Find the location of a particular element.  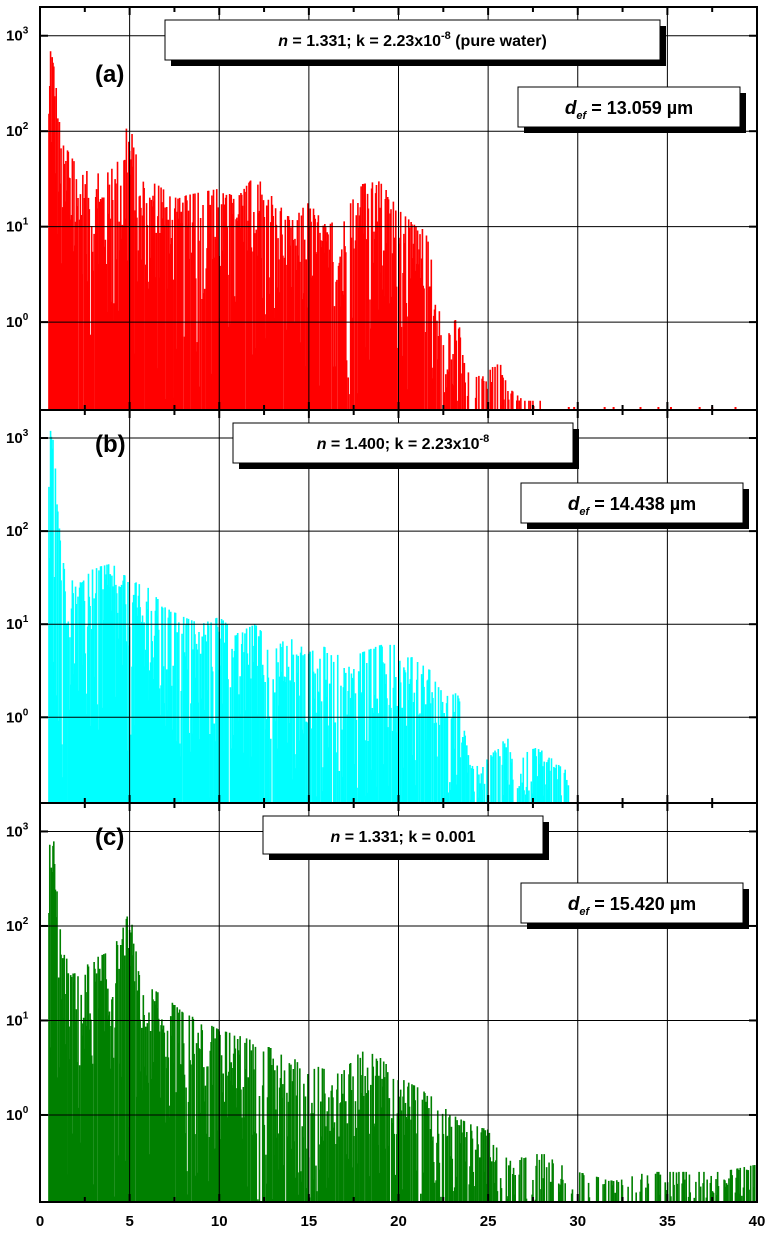

annotation-box: n = 1.400; k = 2.23x10-8 is located at coordinates (405, 445).